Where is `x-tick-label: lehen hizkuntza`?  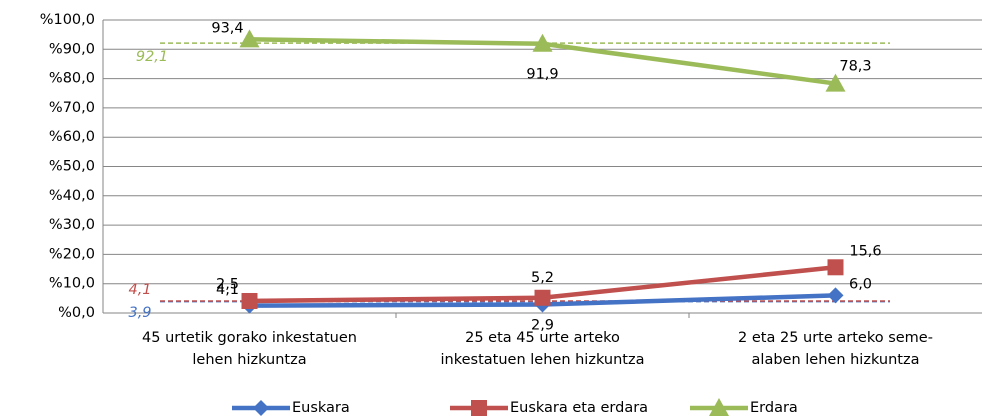
x-tick-label: lehen hizkuntza is located at coordinates (249, 360).